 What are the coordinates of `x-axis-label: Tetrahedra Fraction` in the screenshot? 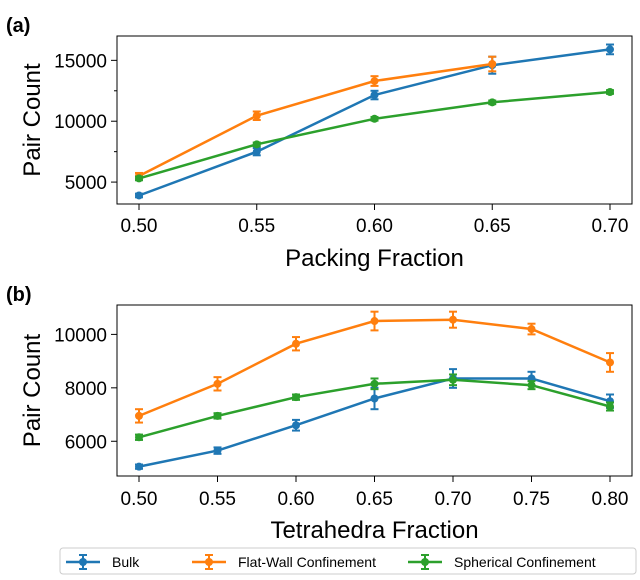 It's located at (374, 530).